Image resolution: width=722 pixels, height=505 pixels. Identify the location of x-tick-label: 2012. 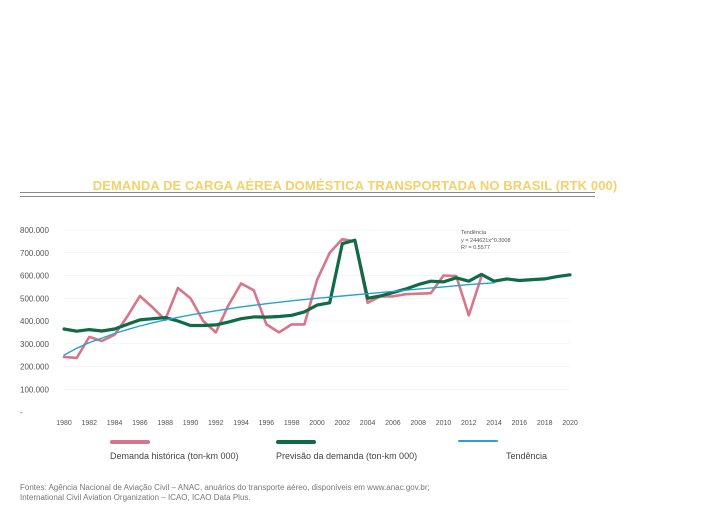
(469, 422).